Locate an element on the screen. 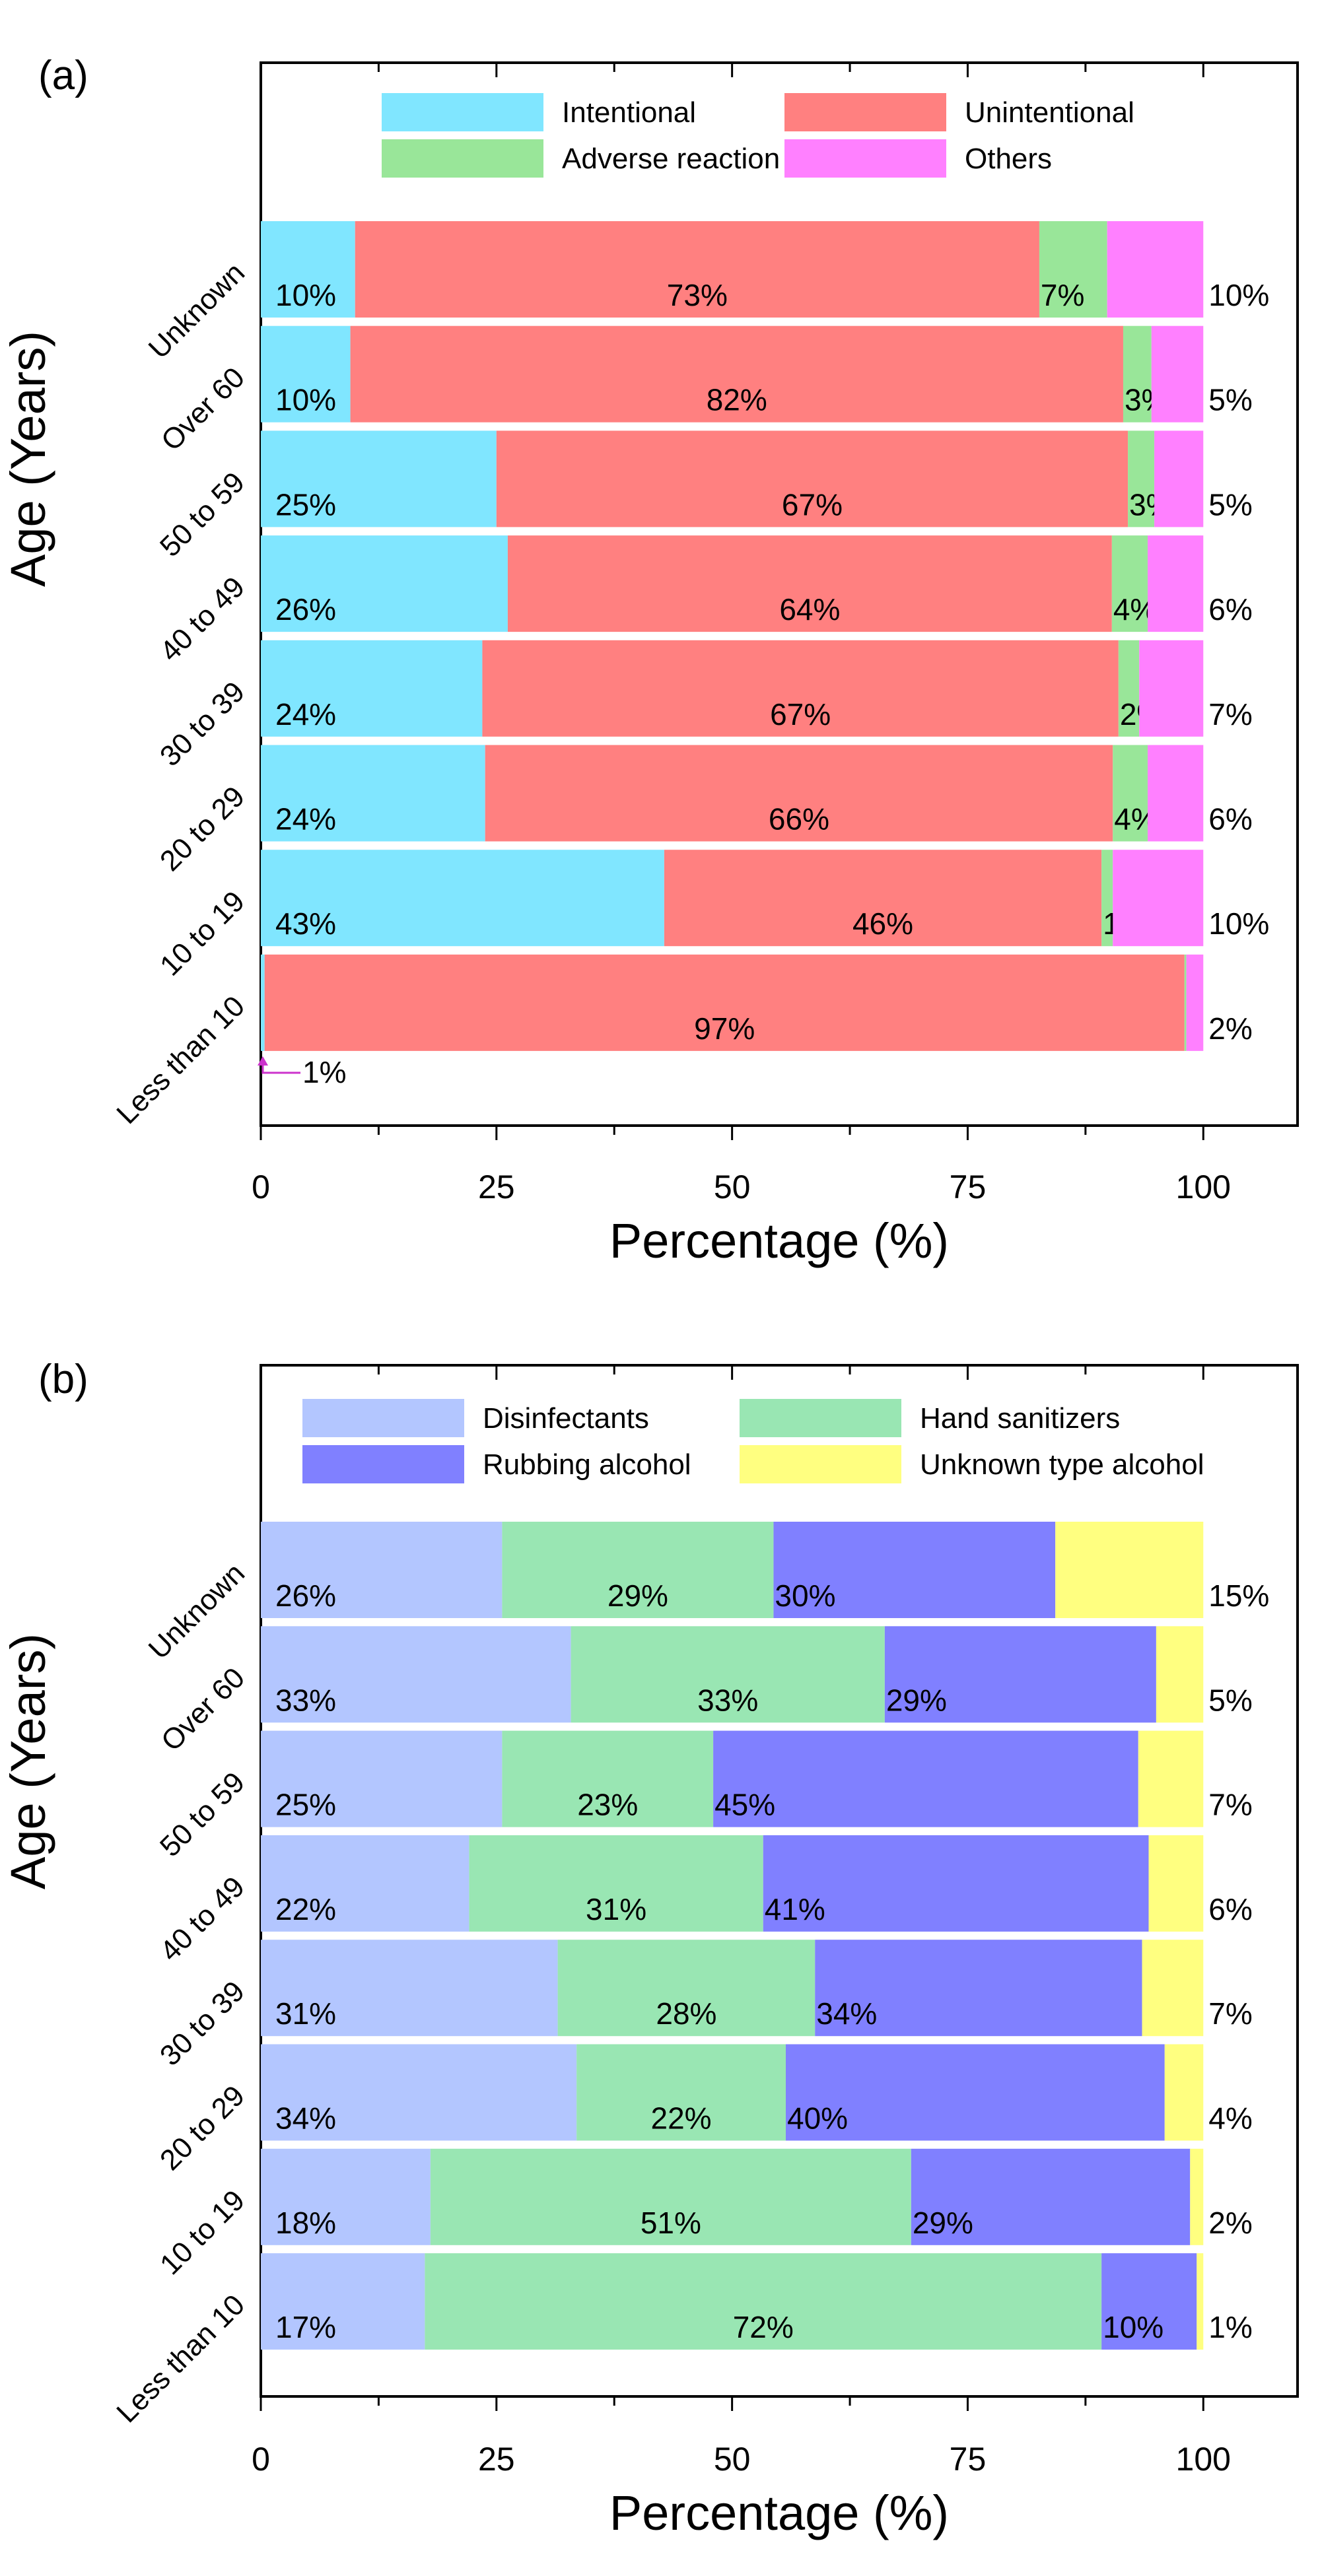 This screenshot has height=2576, width=1320. bar-segment-others-unknown is located at coordinates (1155, 269).